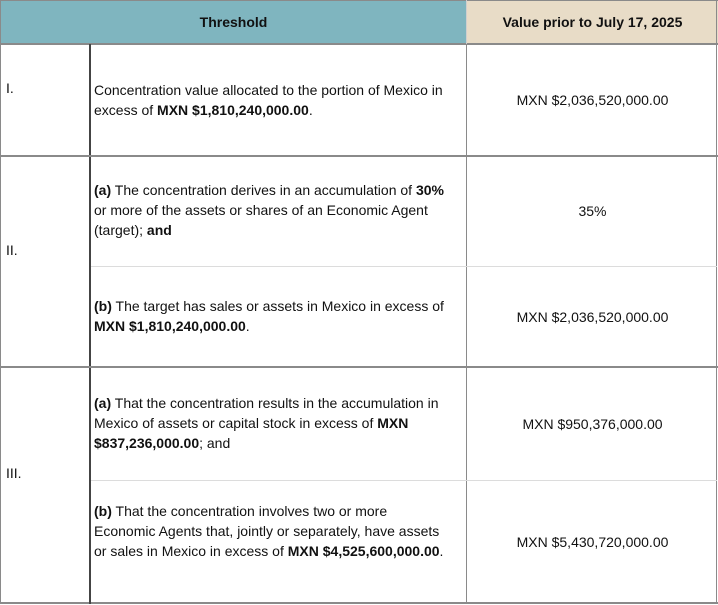  I want to click on row-2a-value: 35%, so click(592, 211).